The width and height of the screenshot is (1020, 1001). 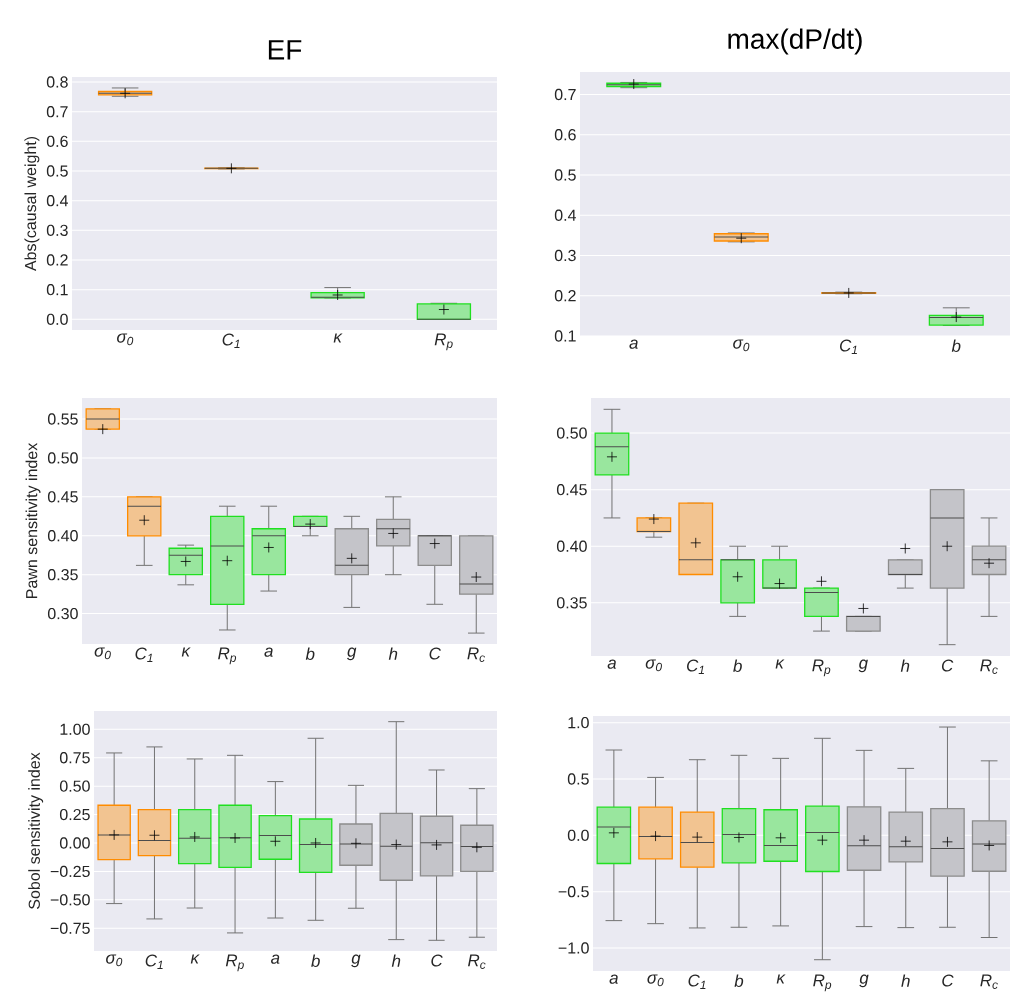 I want to click on chart-title: EF, so click(x=285, y=50).